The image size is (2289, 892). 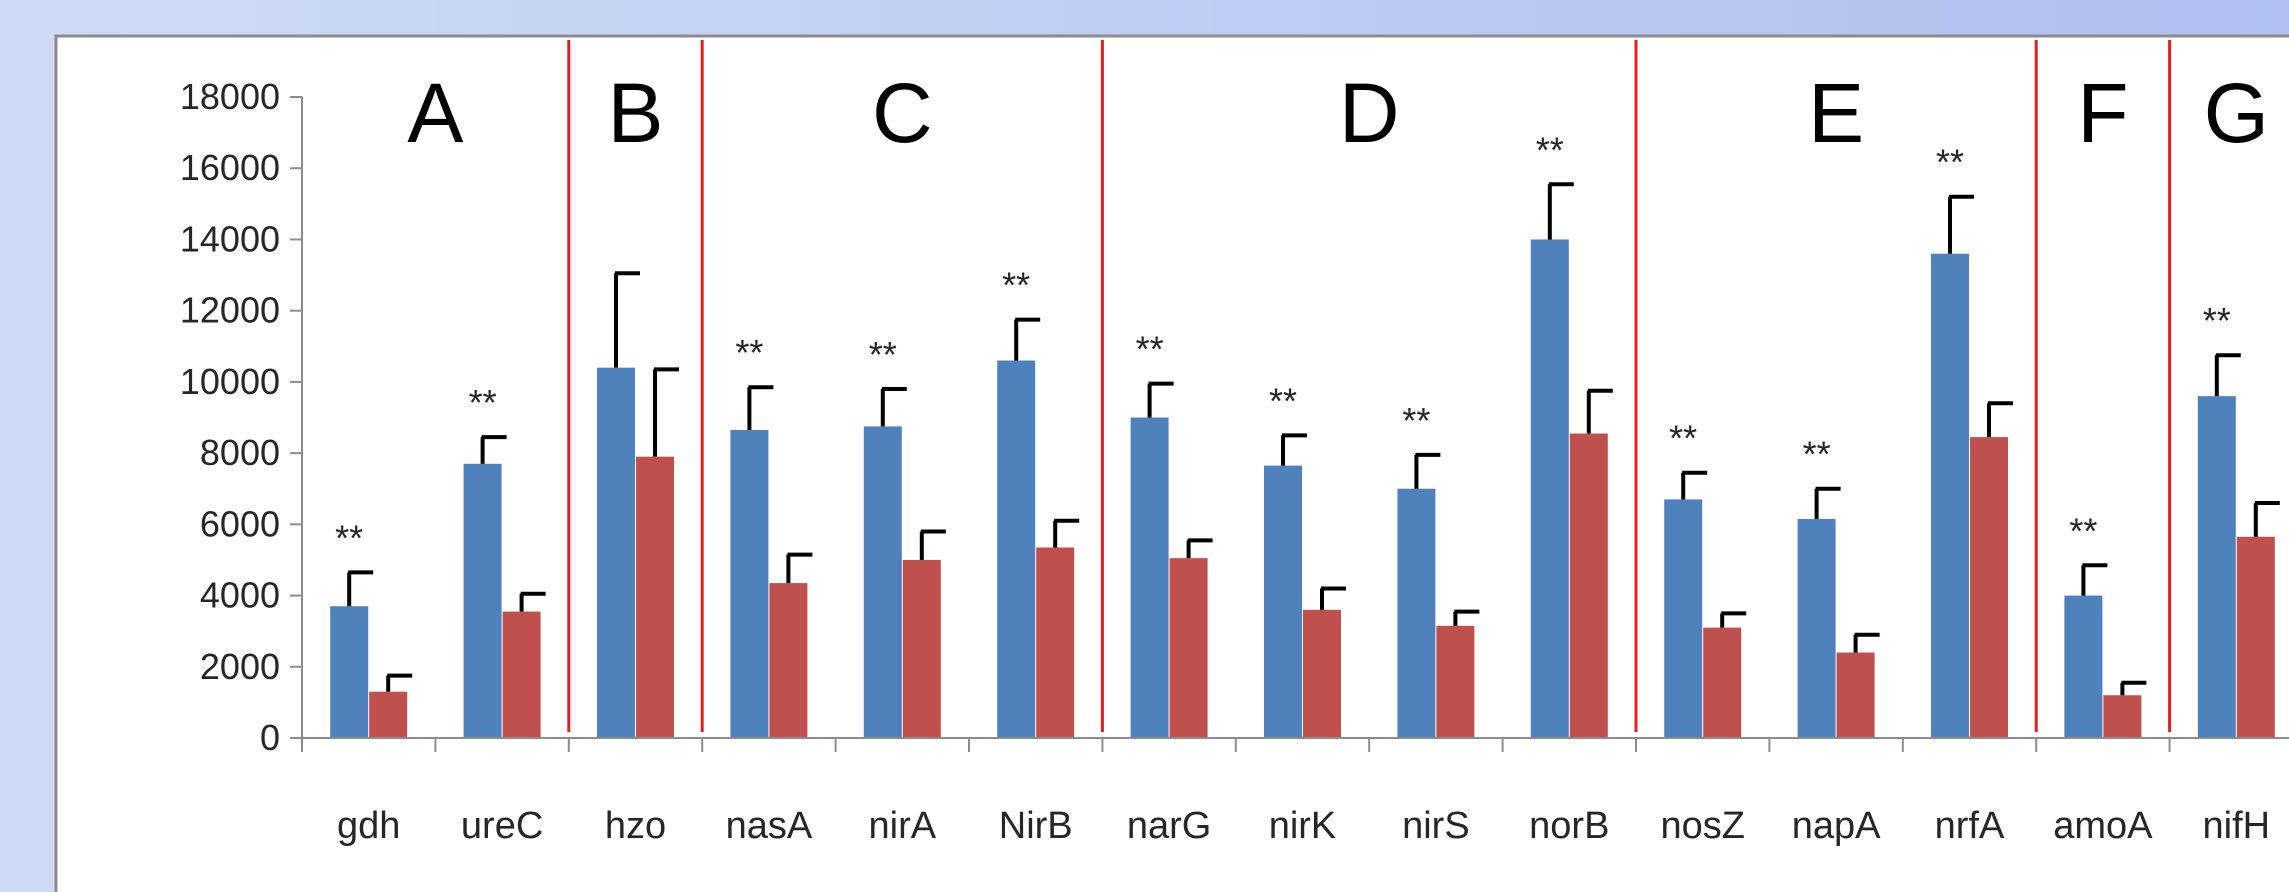 What do you see at coordinates (435, 113) in the screenshot?
I see `group-label: A` at bounding box center [435, 113].